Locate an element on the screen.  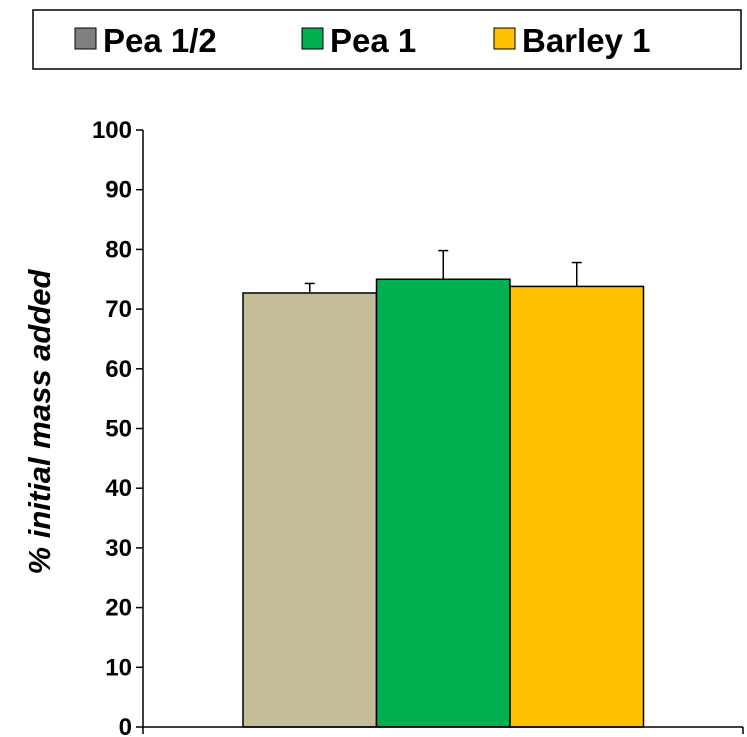
legend-label: Pea 1 is located at coordinates (373, 40).